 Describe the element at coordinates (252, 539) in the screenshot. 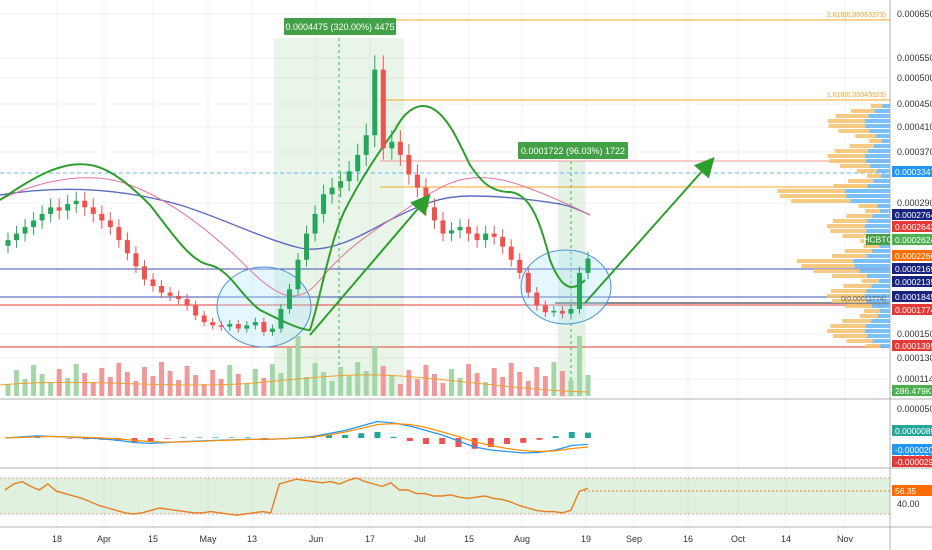

I see `time-axis-label: 13` at that location.